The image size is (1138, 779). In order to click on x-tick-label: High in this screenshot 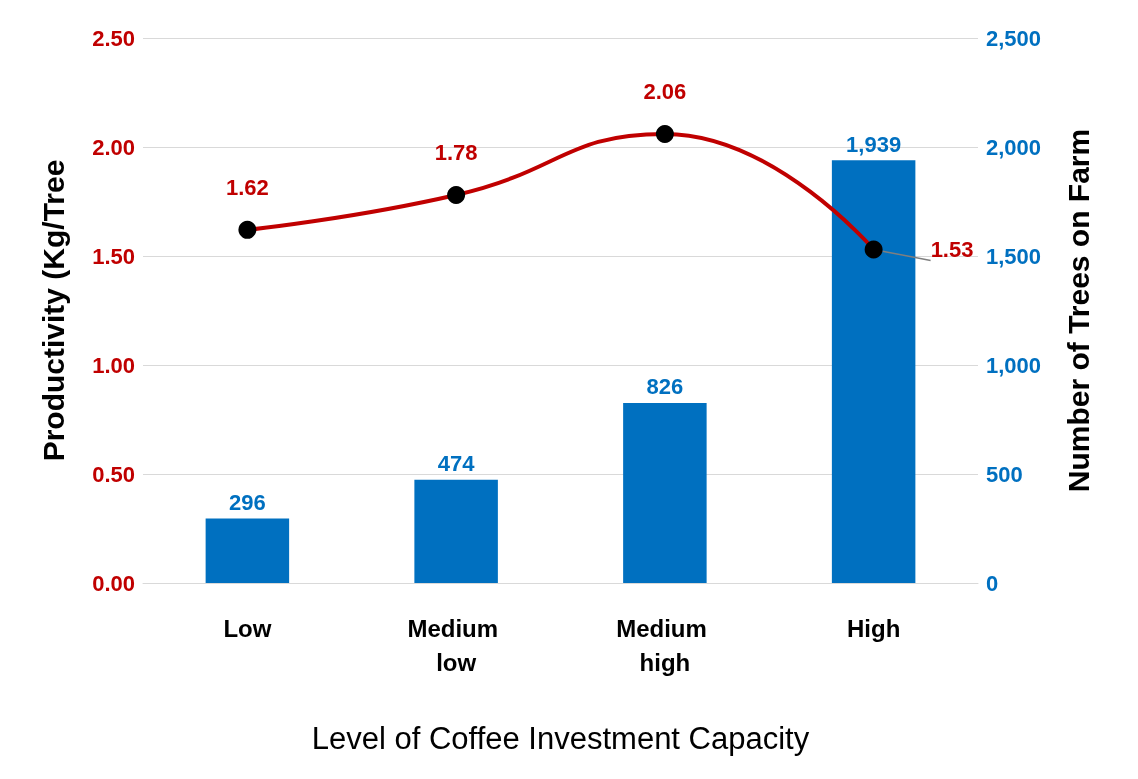, I will do `click(873, 628)`.